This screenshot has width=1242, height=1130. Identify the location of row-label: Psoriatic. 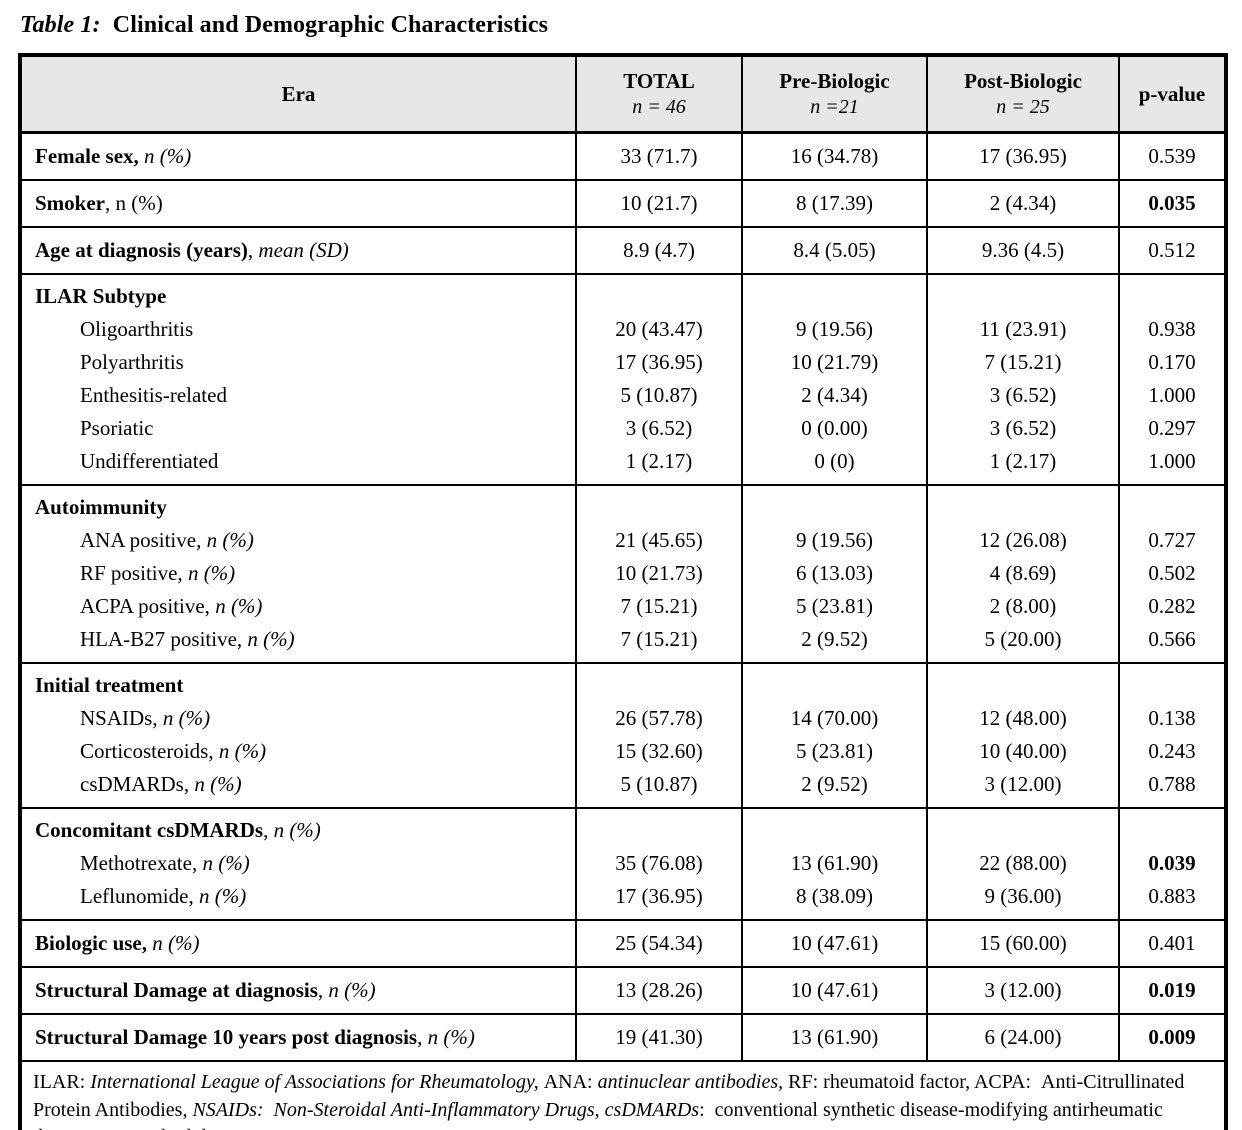
(298, 428).